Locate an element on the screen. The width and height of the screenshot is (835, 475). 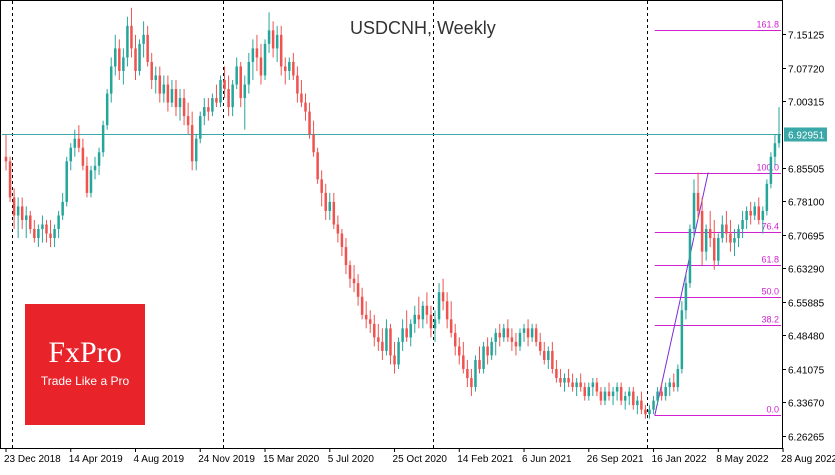
x-tick-label: 15 Mar 2020 is located at coordinates (291, 459).